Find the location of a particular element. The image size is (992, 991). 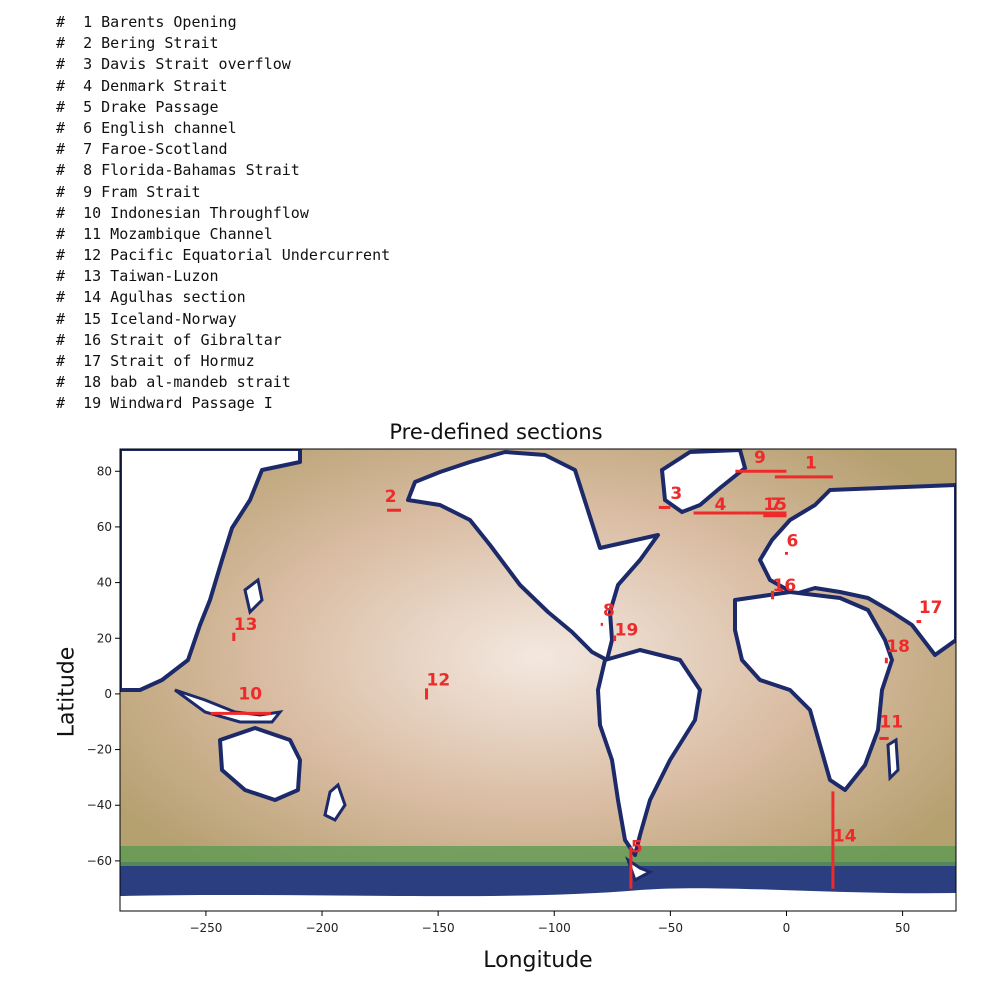

y-tick-label: −20 is located at coordinates (99, 750).